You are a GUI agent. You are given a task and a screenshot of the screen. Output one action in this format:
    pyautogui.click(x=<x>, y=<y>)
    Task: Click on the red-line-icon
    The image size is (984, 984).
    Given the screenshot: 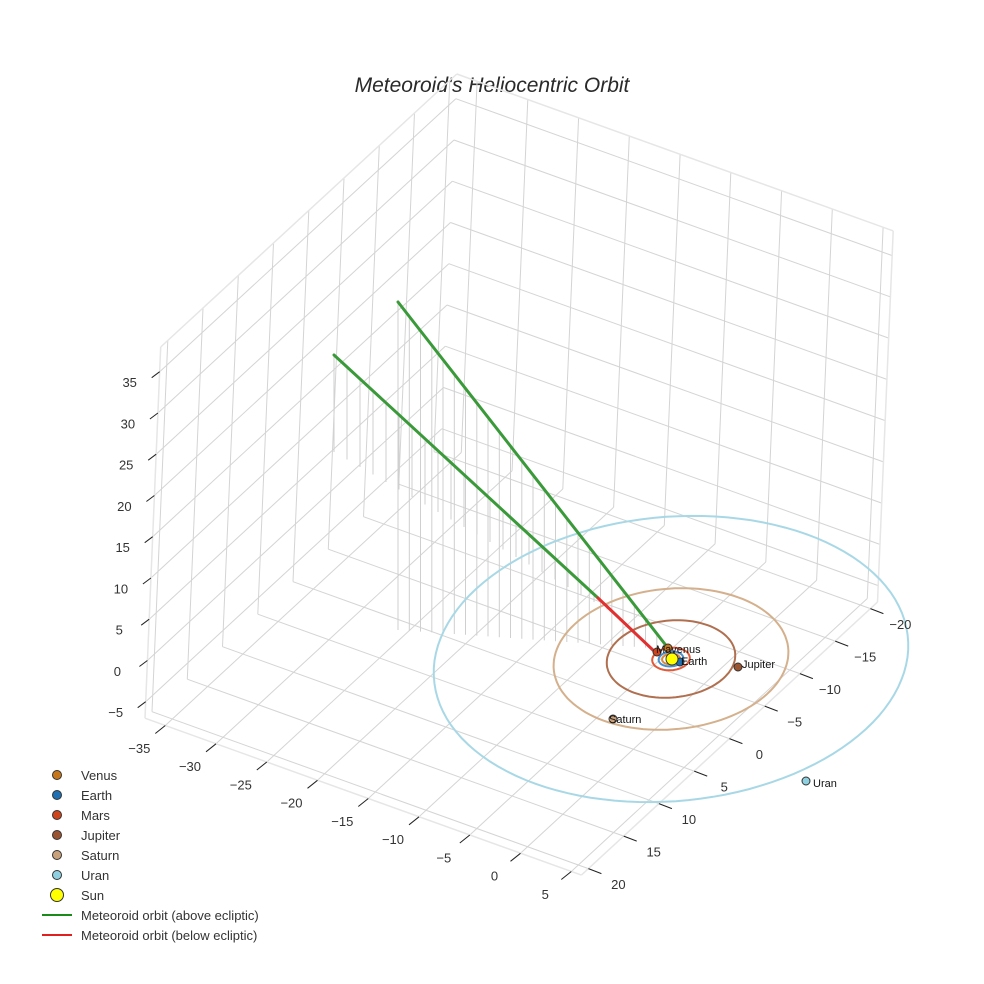 What is the action you would take?
    pyautogui.click(x=57, y=935)
    